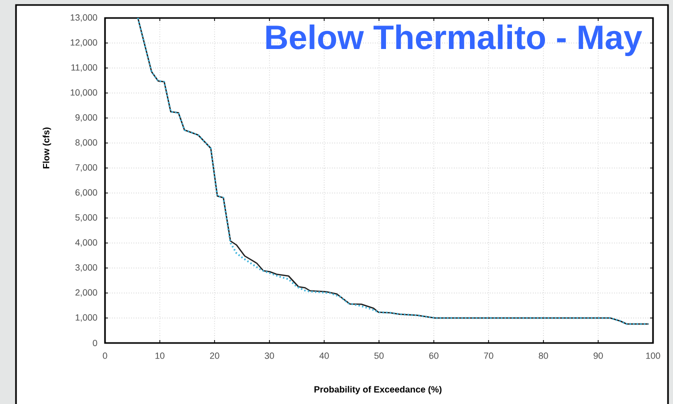  What do you see at coordinates (489, 355) in the screenshot?
I see `x-tick-label: 70` at bounding box center [489, 355].